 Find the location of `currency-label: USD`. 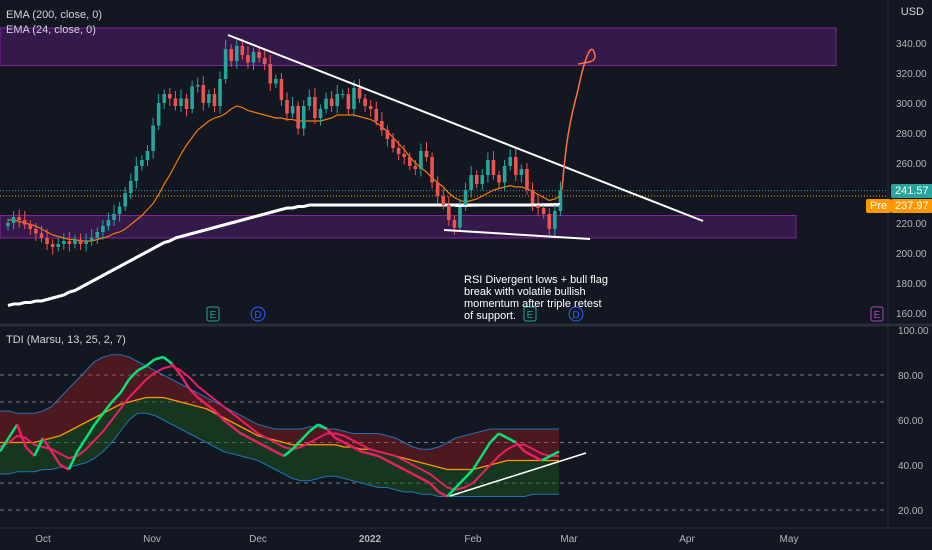

currency-label: USD is located at coordinates (912, 12).